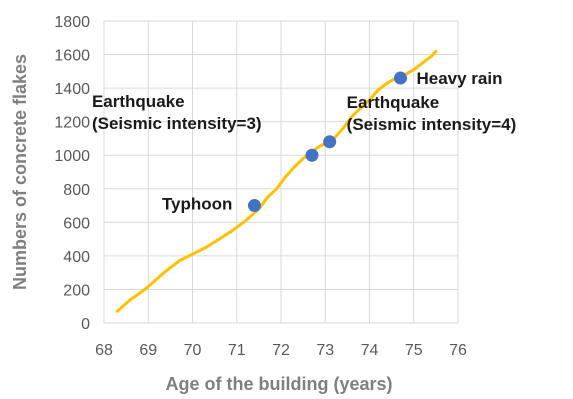  I want to click on y-tick-label: 200, so click(76, 290).